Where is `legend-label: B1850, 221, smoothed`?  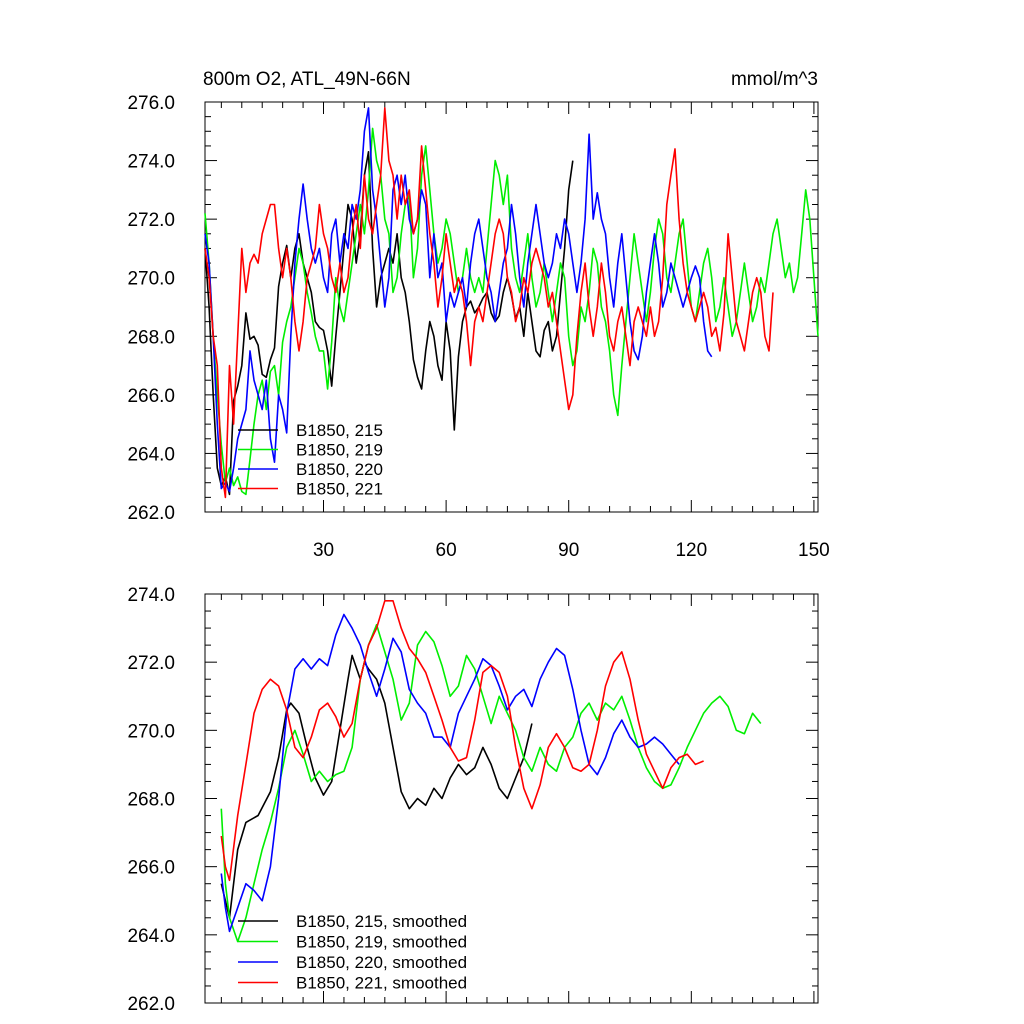
legend-label: B1850, 221, smoothed is located at coordinates (381, 983).